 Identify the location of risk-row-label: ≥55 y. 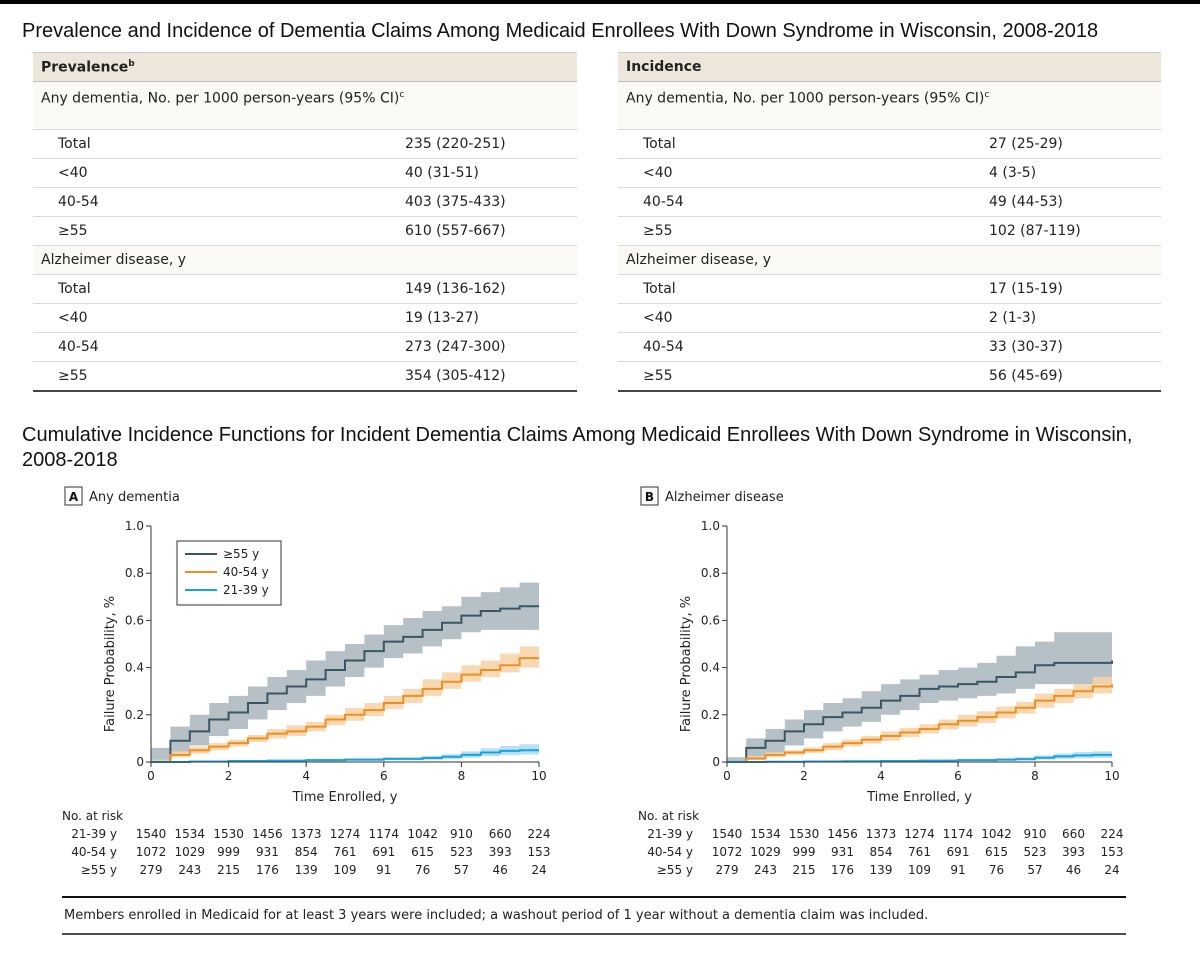
(99, 870).